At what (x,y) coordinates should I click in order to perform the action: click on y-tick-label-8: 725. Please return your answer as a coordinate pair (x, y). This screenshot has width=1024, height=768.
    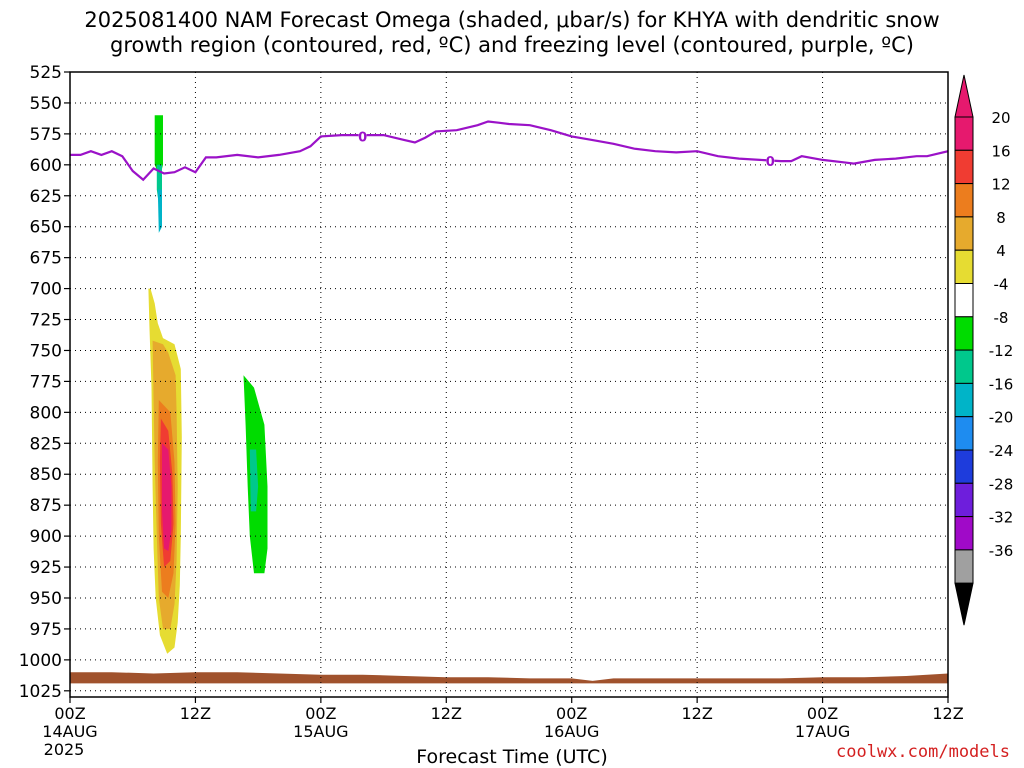
    Looking at the image, I should click on (46, 321).